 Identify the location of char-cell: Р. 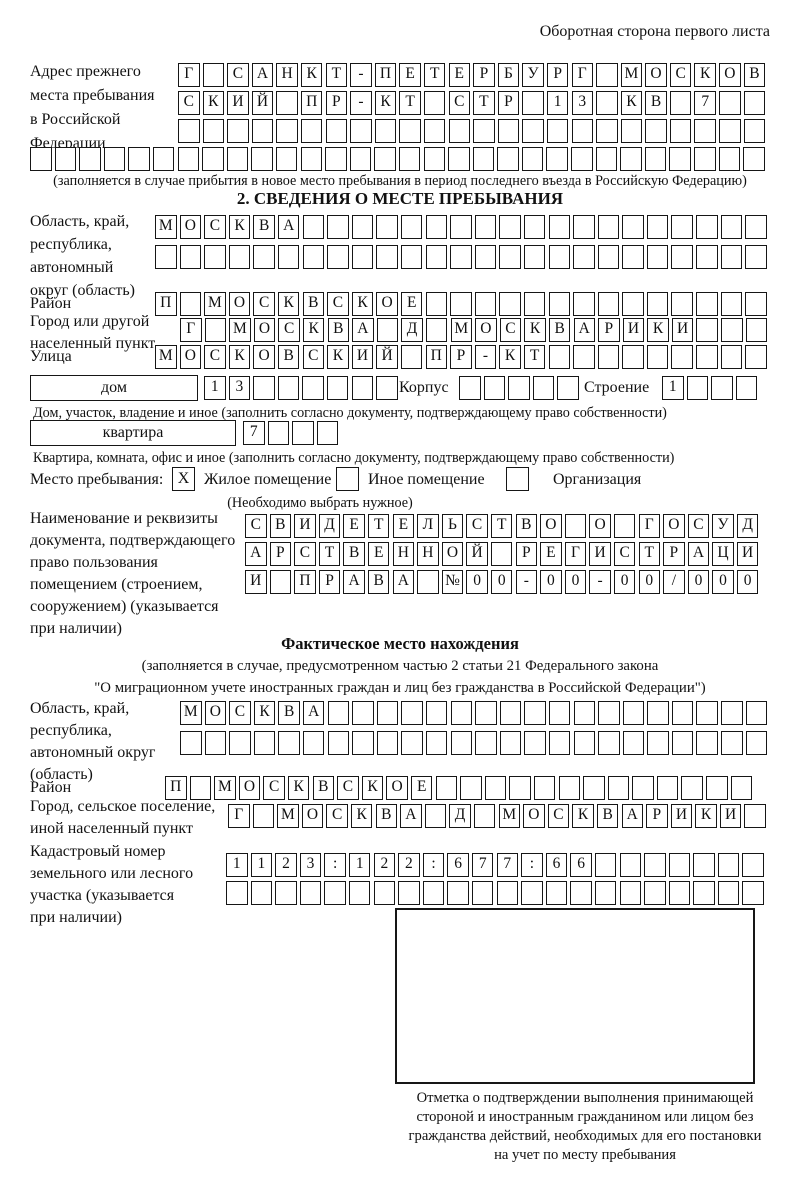
(329, 582).